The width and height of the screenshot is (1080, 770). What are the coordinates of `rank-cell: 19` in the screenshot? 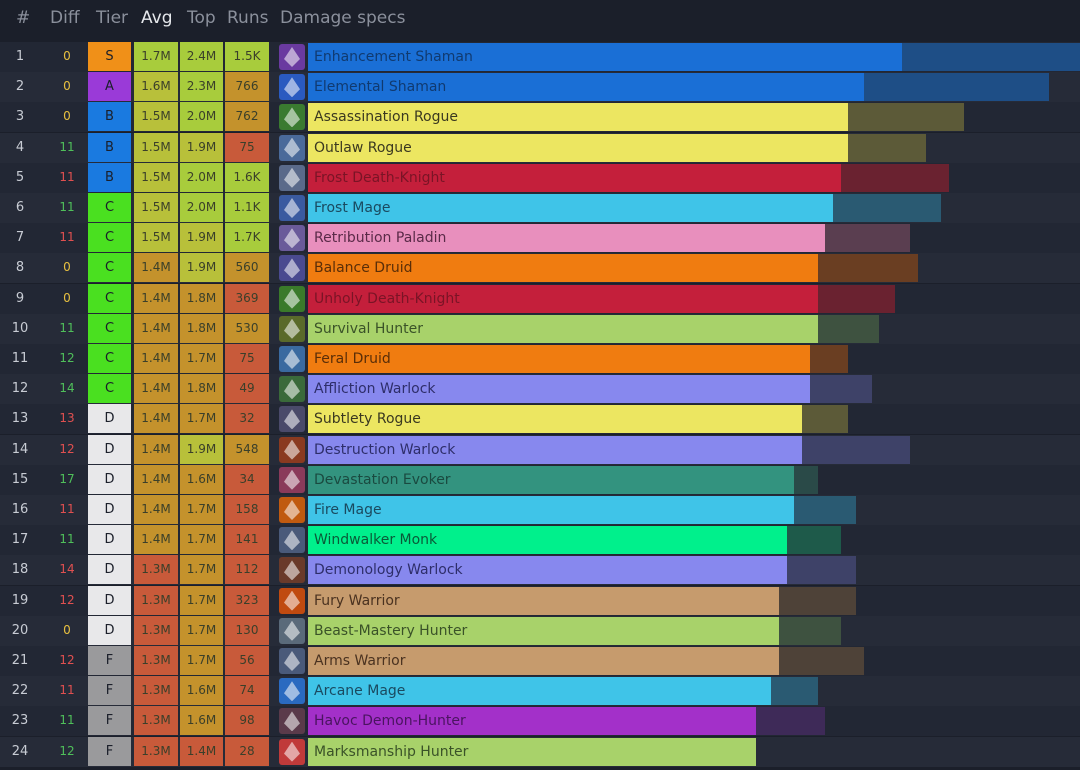 It's located at (20, 600).